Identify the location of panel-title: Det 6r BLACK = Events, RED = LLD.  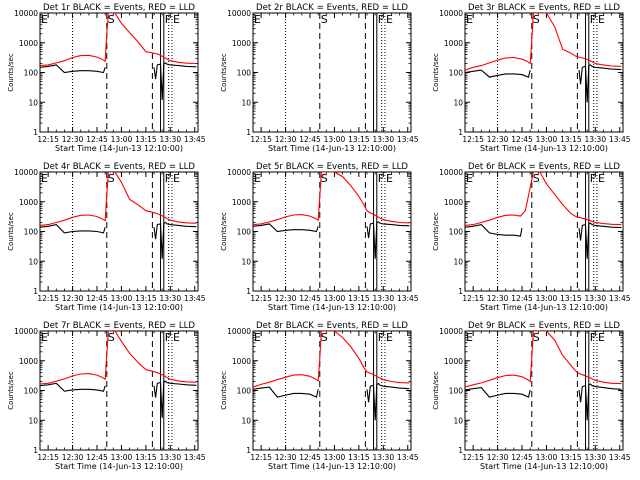
(544, 167).